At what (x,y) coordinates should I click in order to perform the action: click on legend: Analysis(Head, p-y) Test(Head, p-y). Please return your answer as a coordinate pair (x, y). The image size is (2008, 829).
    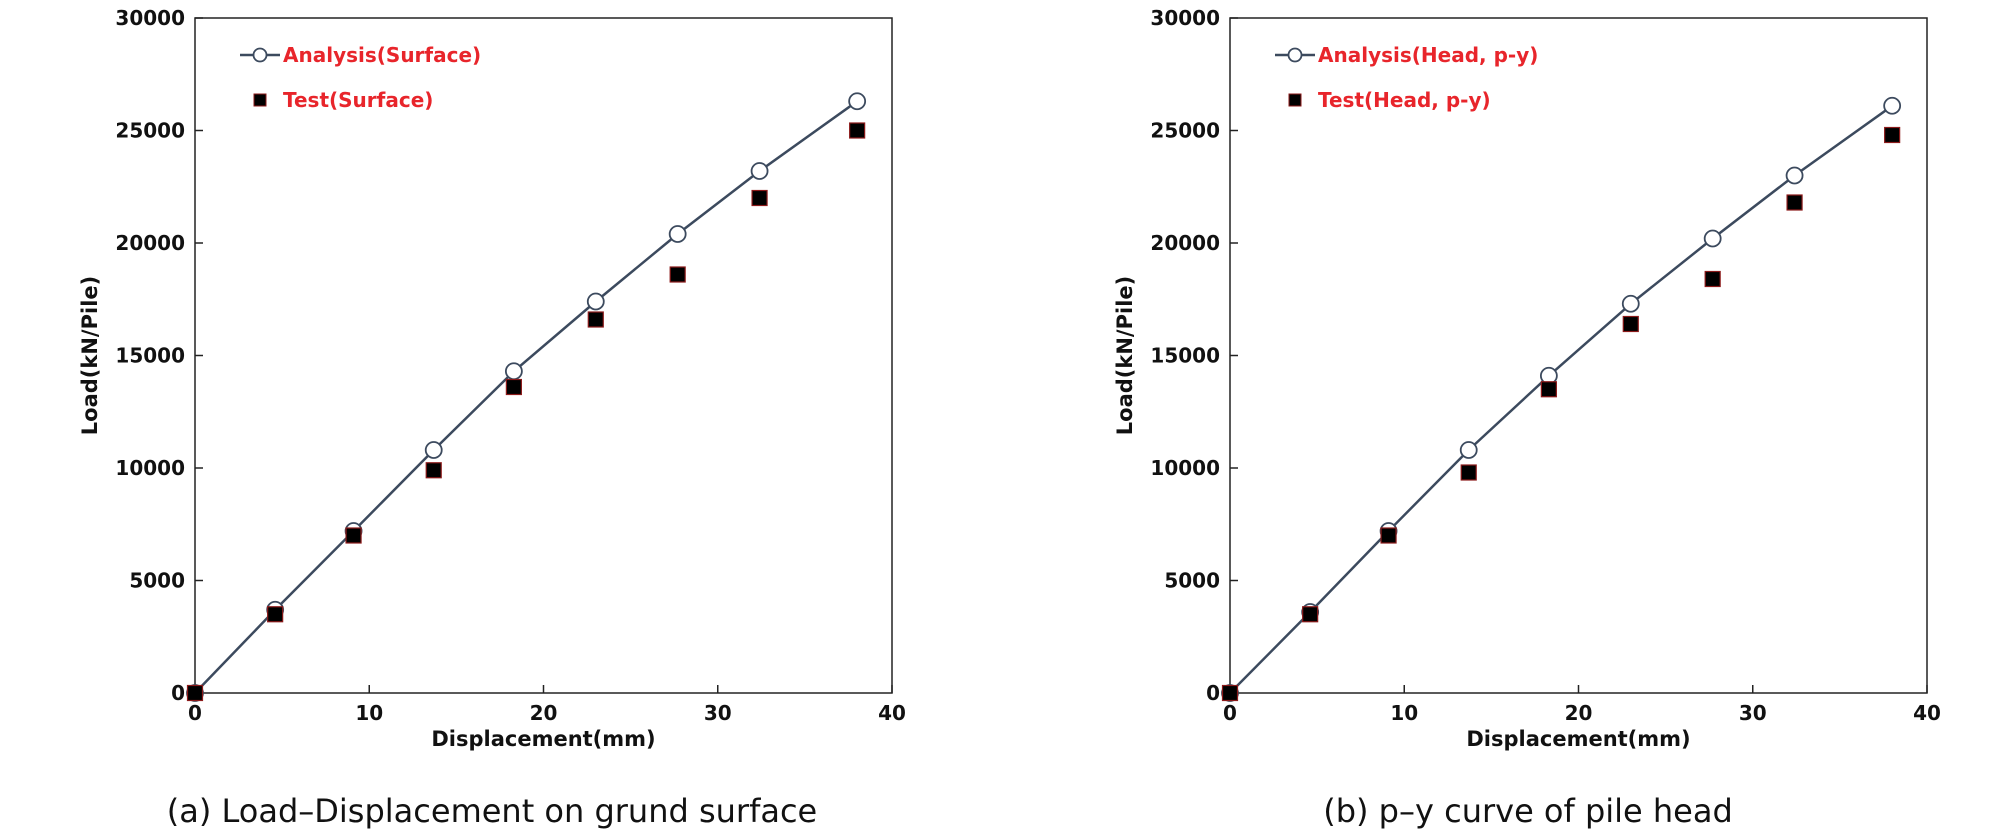
    Looking at the image, I should click on (1406, 77).